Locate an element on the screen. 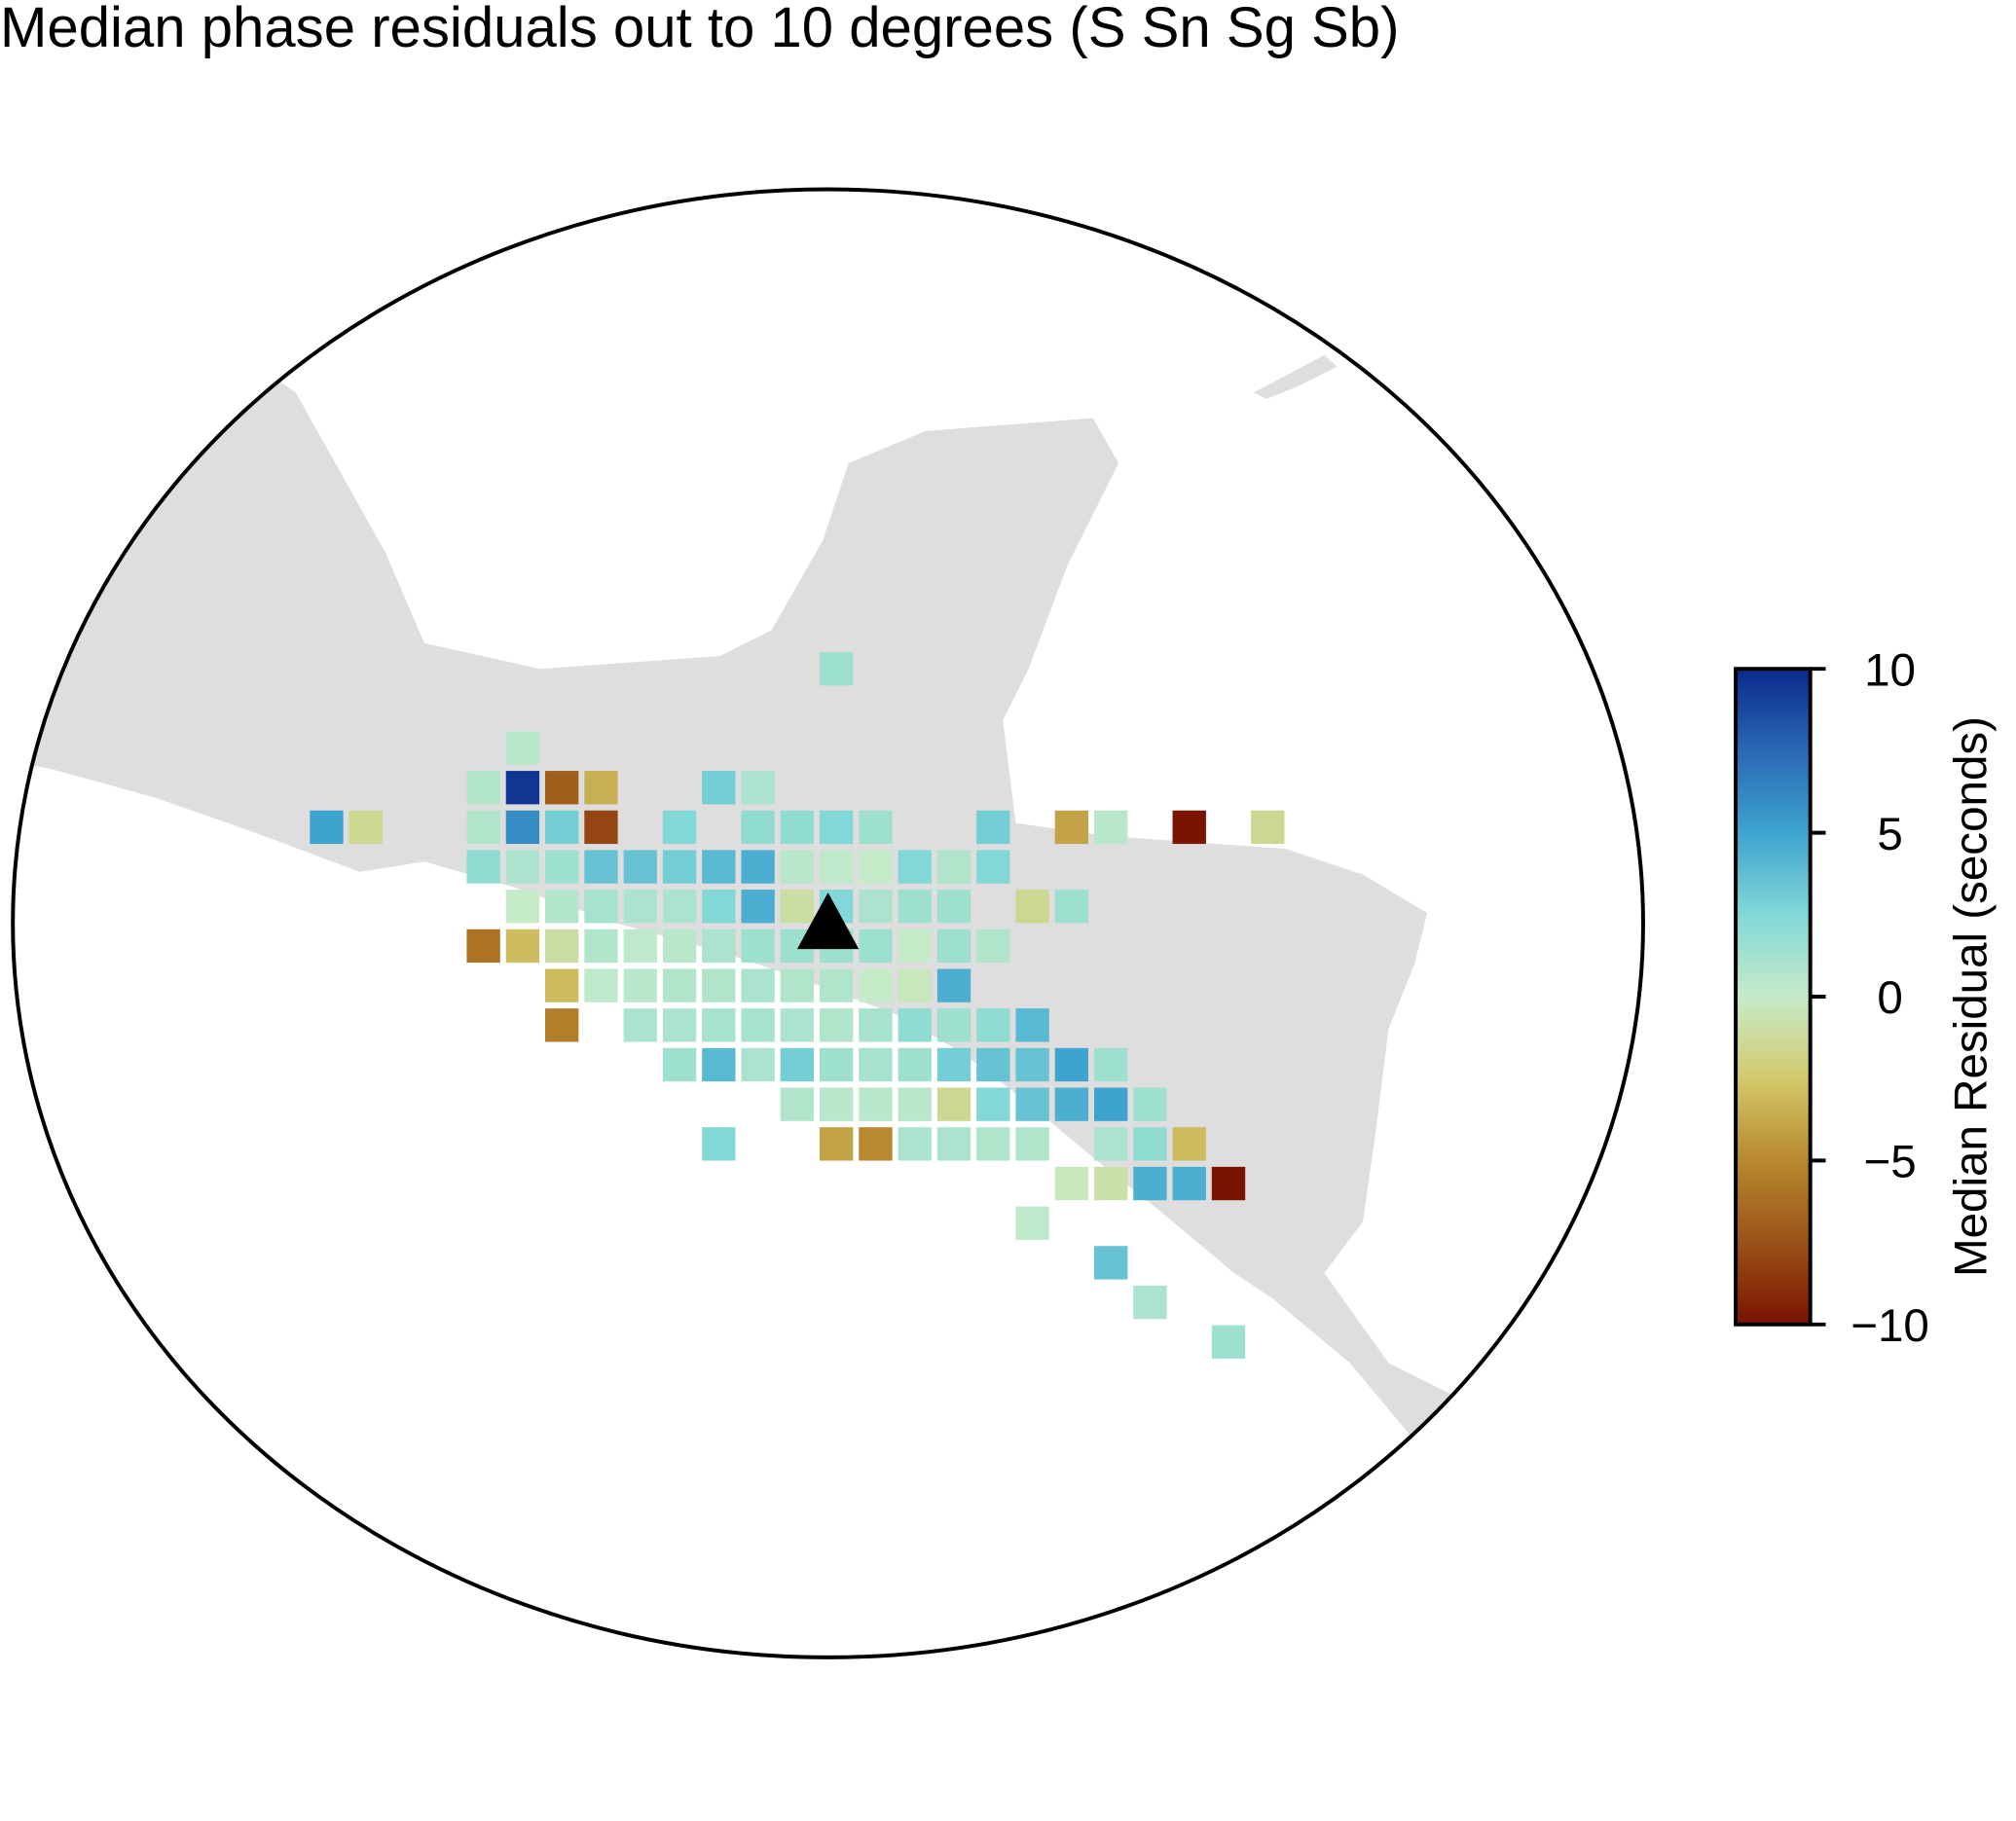  colorbar-tick-label: −5 is located at coordinates (1889, 1162).